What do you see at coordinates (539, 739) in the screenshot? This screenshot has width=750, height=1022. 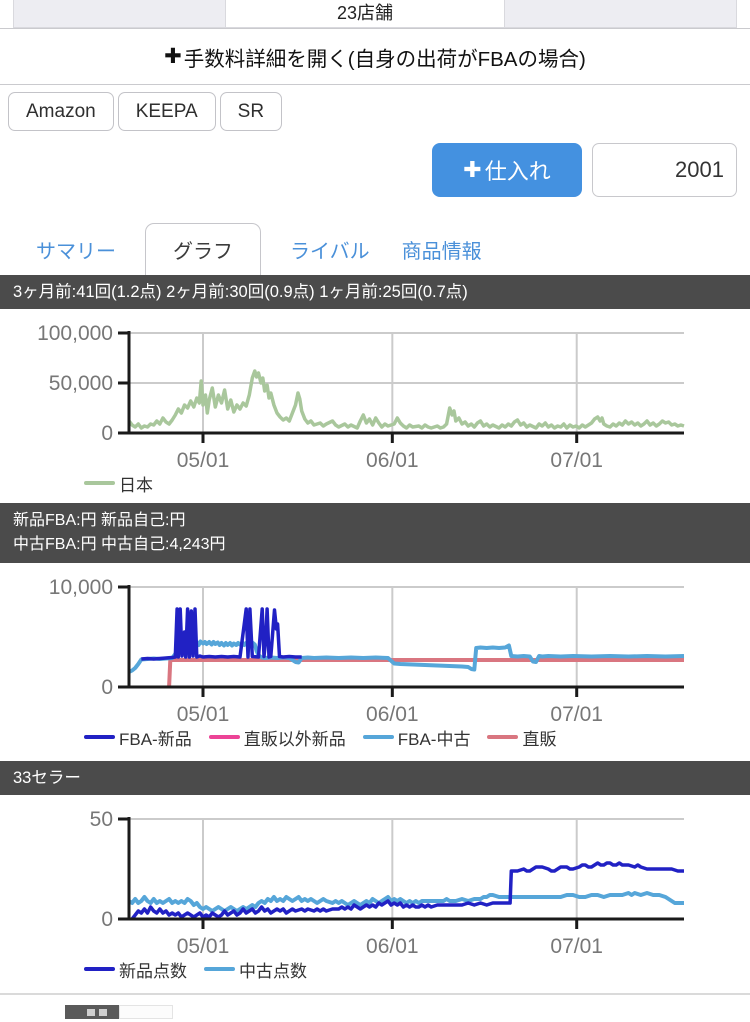 I see `legend-label: 直販` at bounding box center [539, 739].